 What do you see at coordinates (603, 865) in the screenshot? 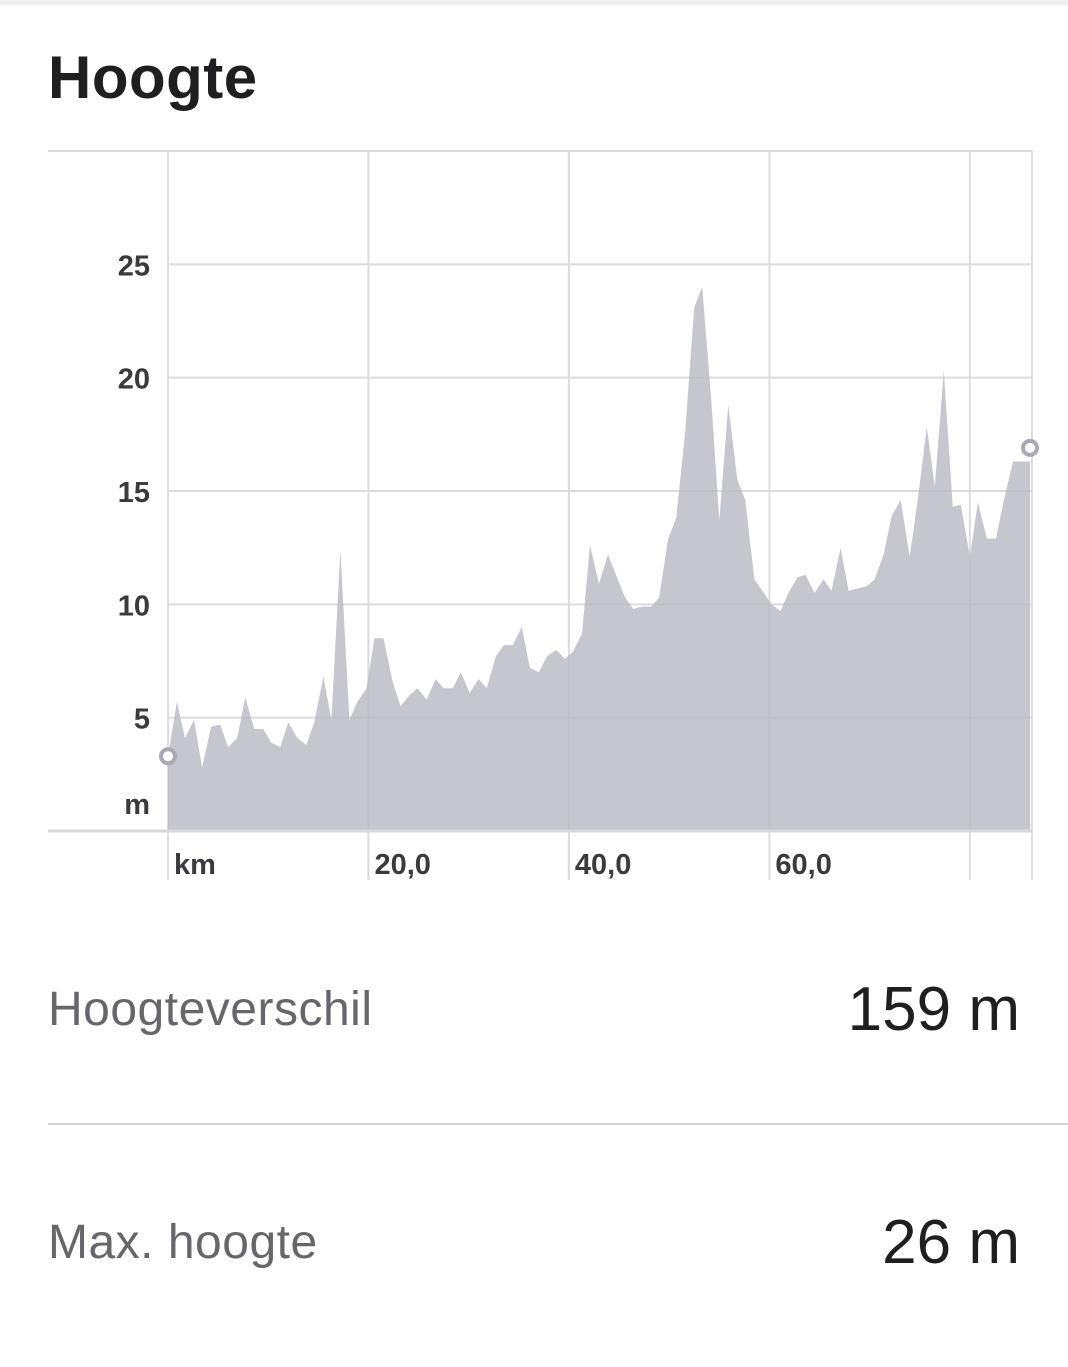
I see `x-tick-label: 40,0` at bounding box center [603, 865].